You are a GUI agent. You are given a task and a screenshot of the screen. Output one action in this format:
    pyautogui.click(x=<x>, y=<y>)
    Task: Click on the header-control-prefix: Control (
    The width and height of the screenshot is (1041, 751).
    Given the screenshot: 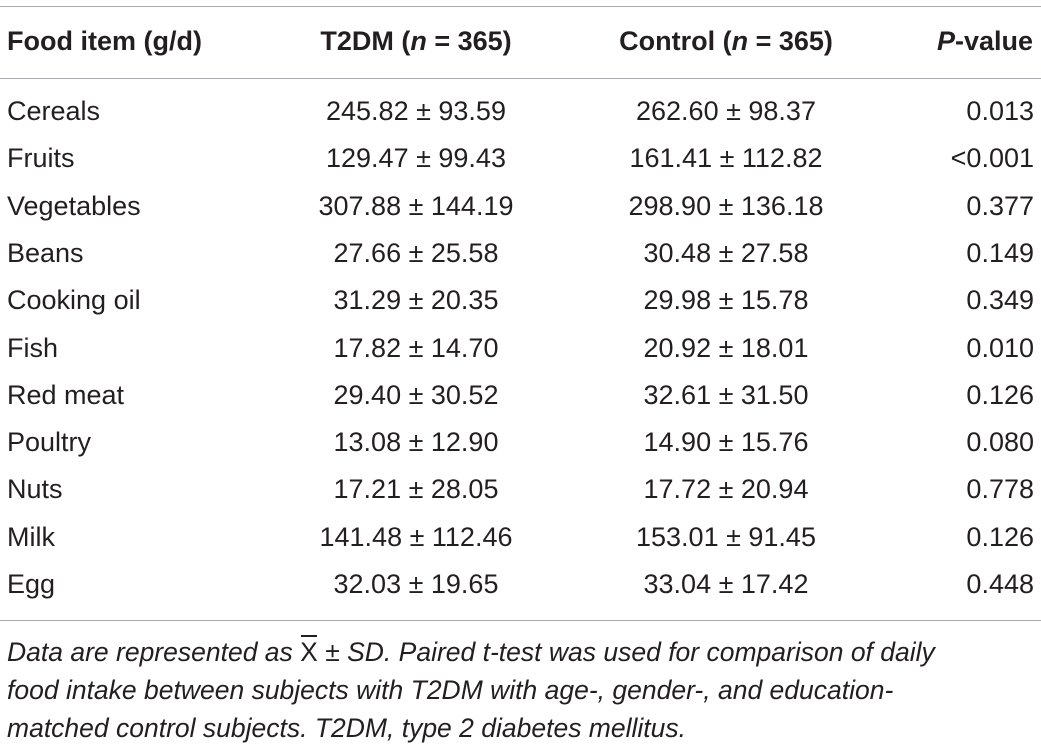 What is the action you would take?
    pyautogui.click(x=675, y=41)
    